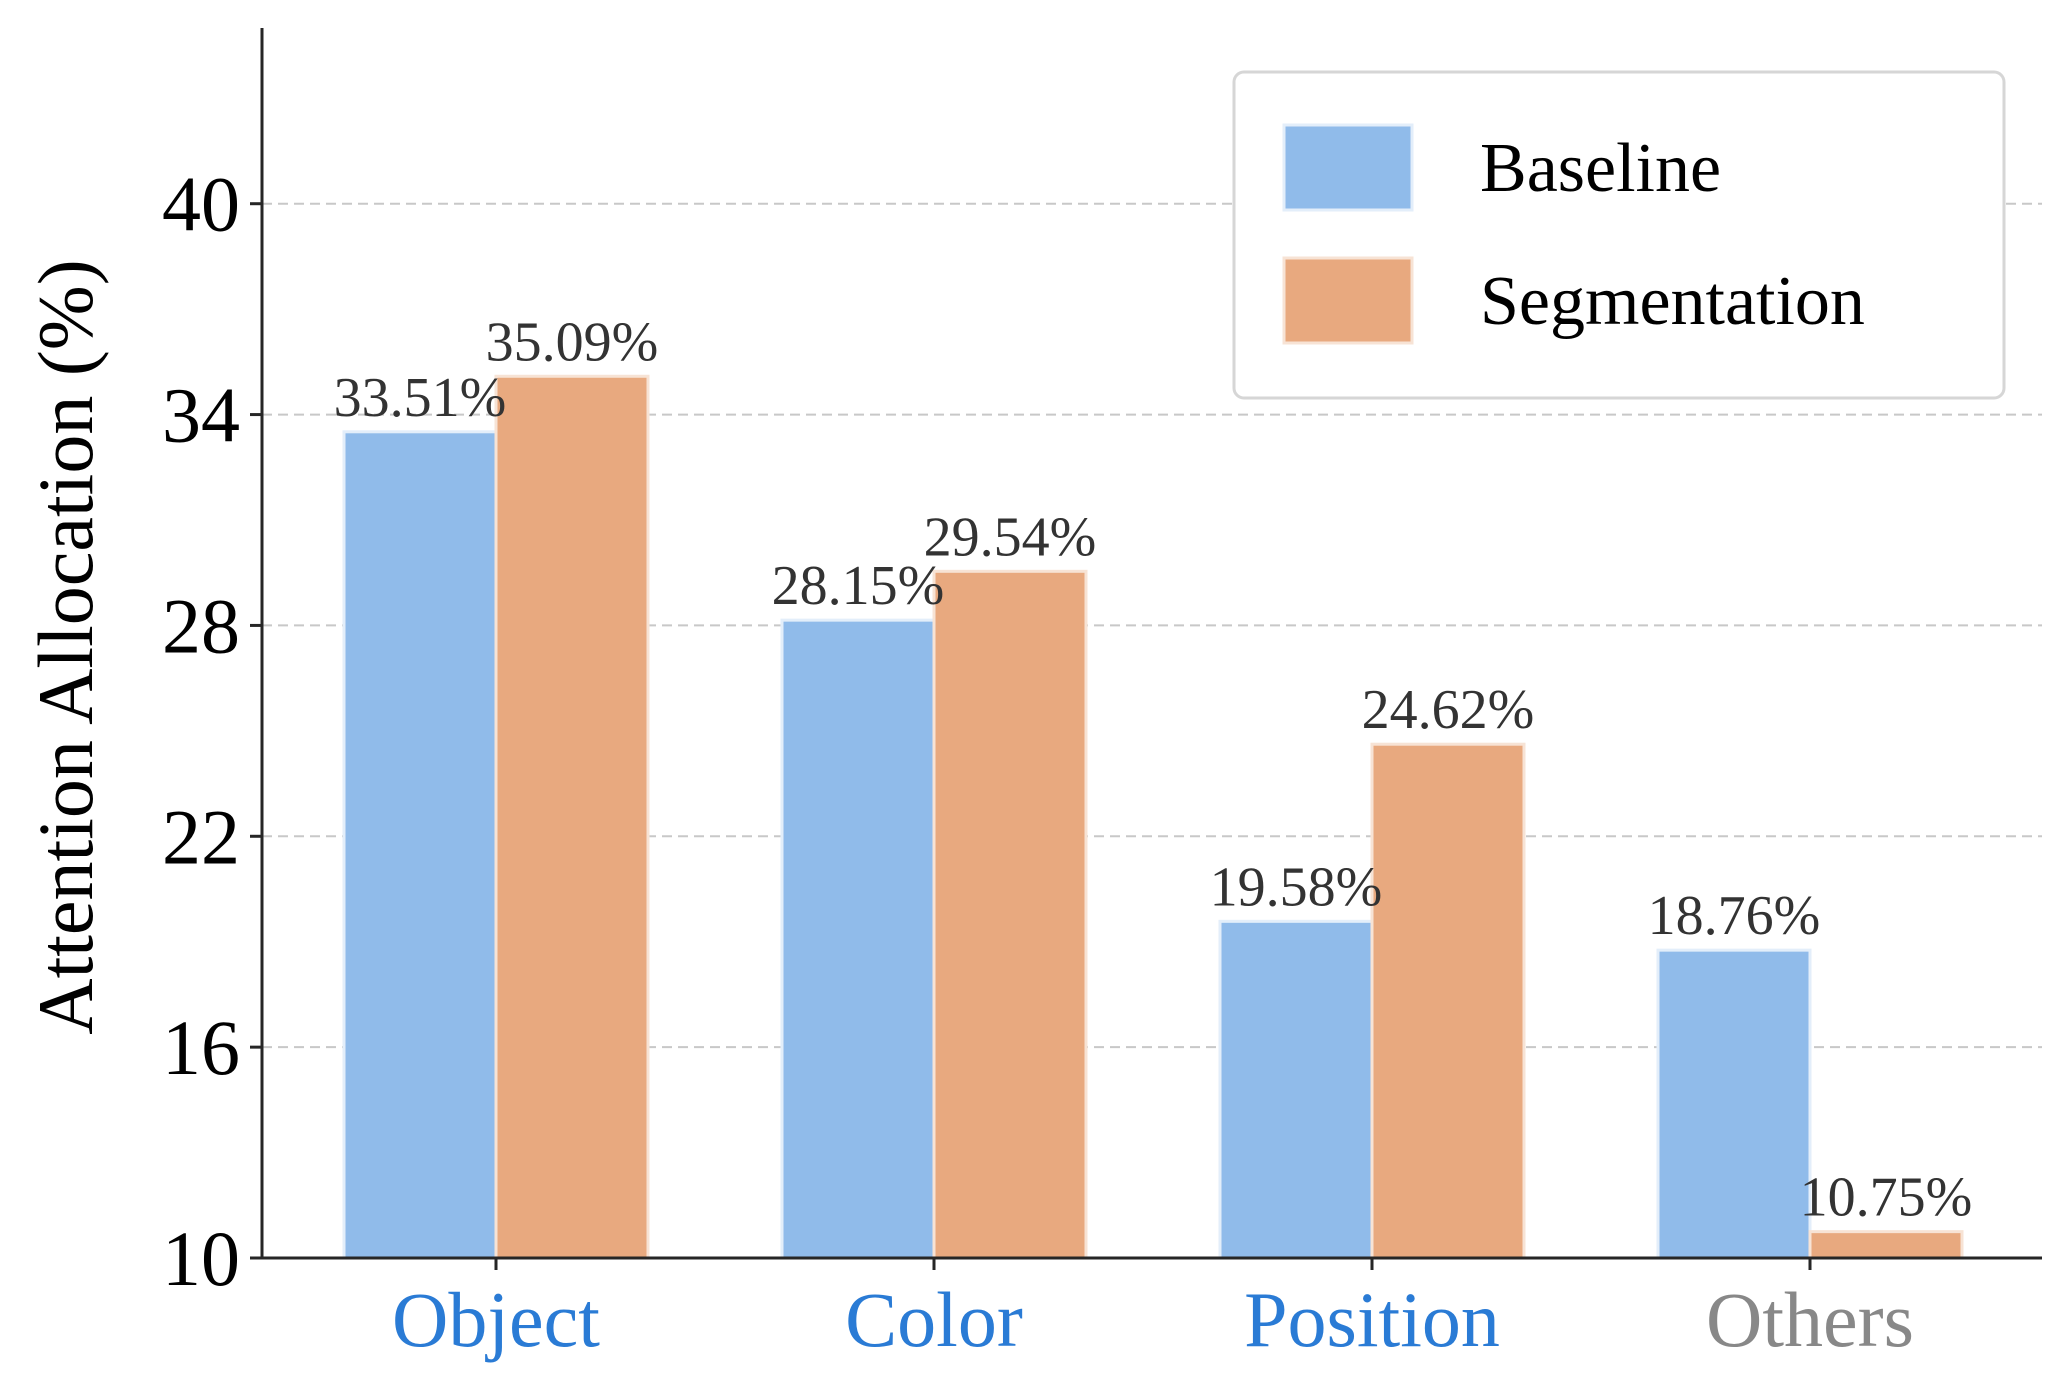 Image resolution: width=2063 pixels, height=1399 pixels. Describe the element at coordinates (858, 586) in the screenshot. I see `value-label: 28.15%` at that location.